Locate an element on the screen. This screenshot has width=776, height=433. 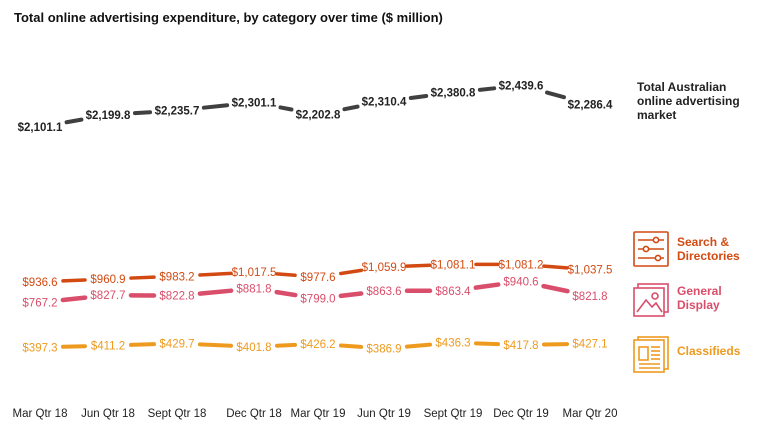
data-label: $936.6 is located at coordinates (39, 283).